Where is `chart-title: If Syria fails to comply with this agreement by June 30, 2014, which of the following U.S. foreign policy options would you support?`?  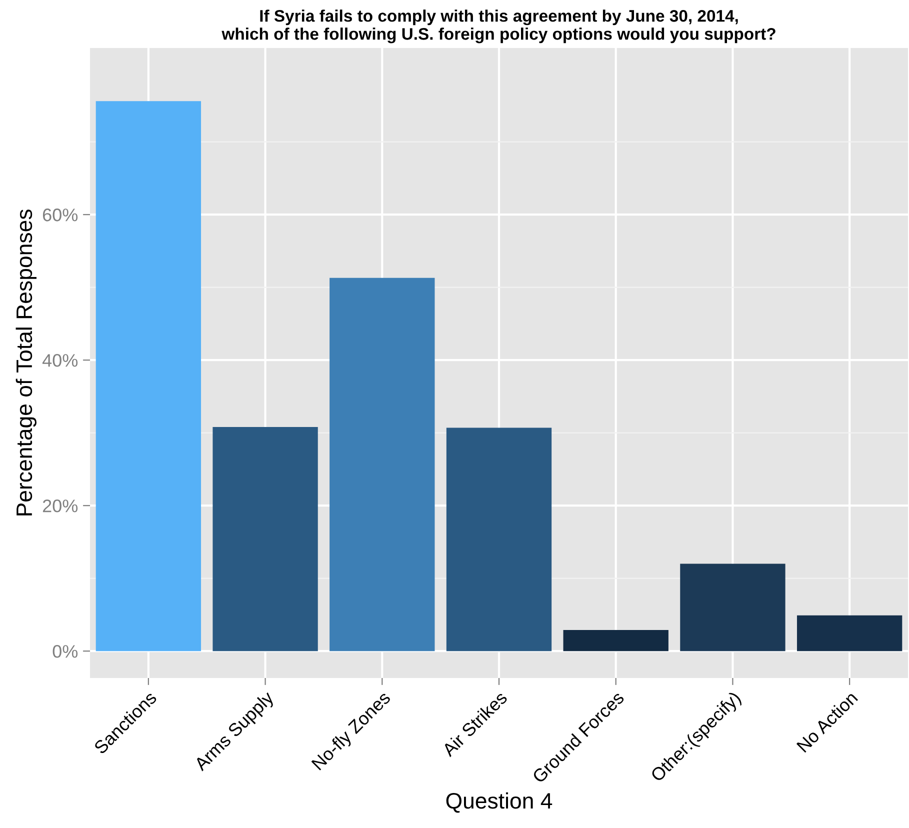
chart-title: If Syria fails to comply with this agreement by June 30, 2014, which of the following U.S. foreign policy options would you support? is located at coordinates (499, 27).